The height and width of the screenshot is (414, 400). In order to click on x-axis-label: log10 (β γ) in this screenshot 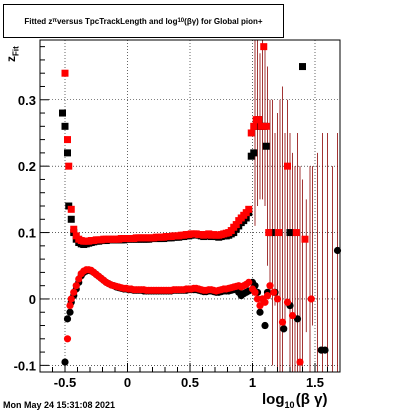, I will do `click(294, 400)`.